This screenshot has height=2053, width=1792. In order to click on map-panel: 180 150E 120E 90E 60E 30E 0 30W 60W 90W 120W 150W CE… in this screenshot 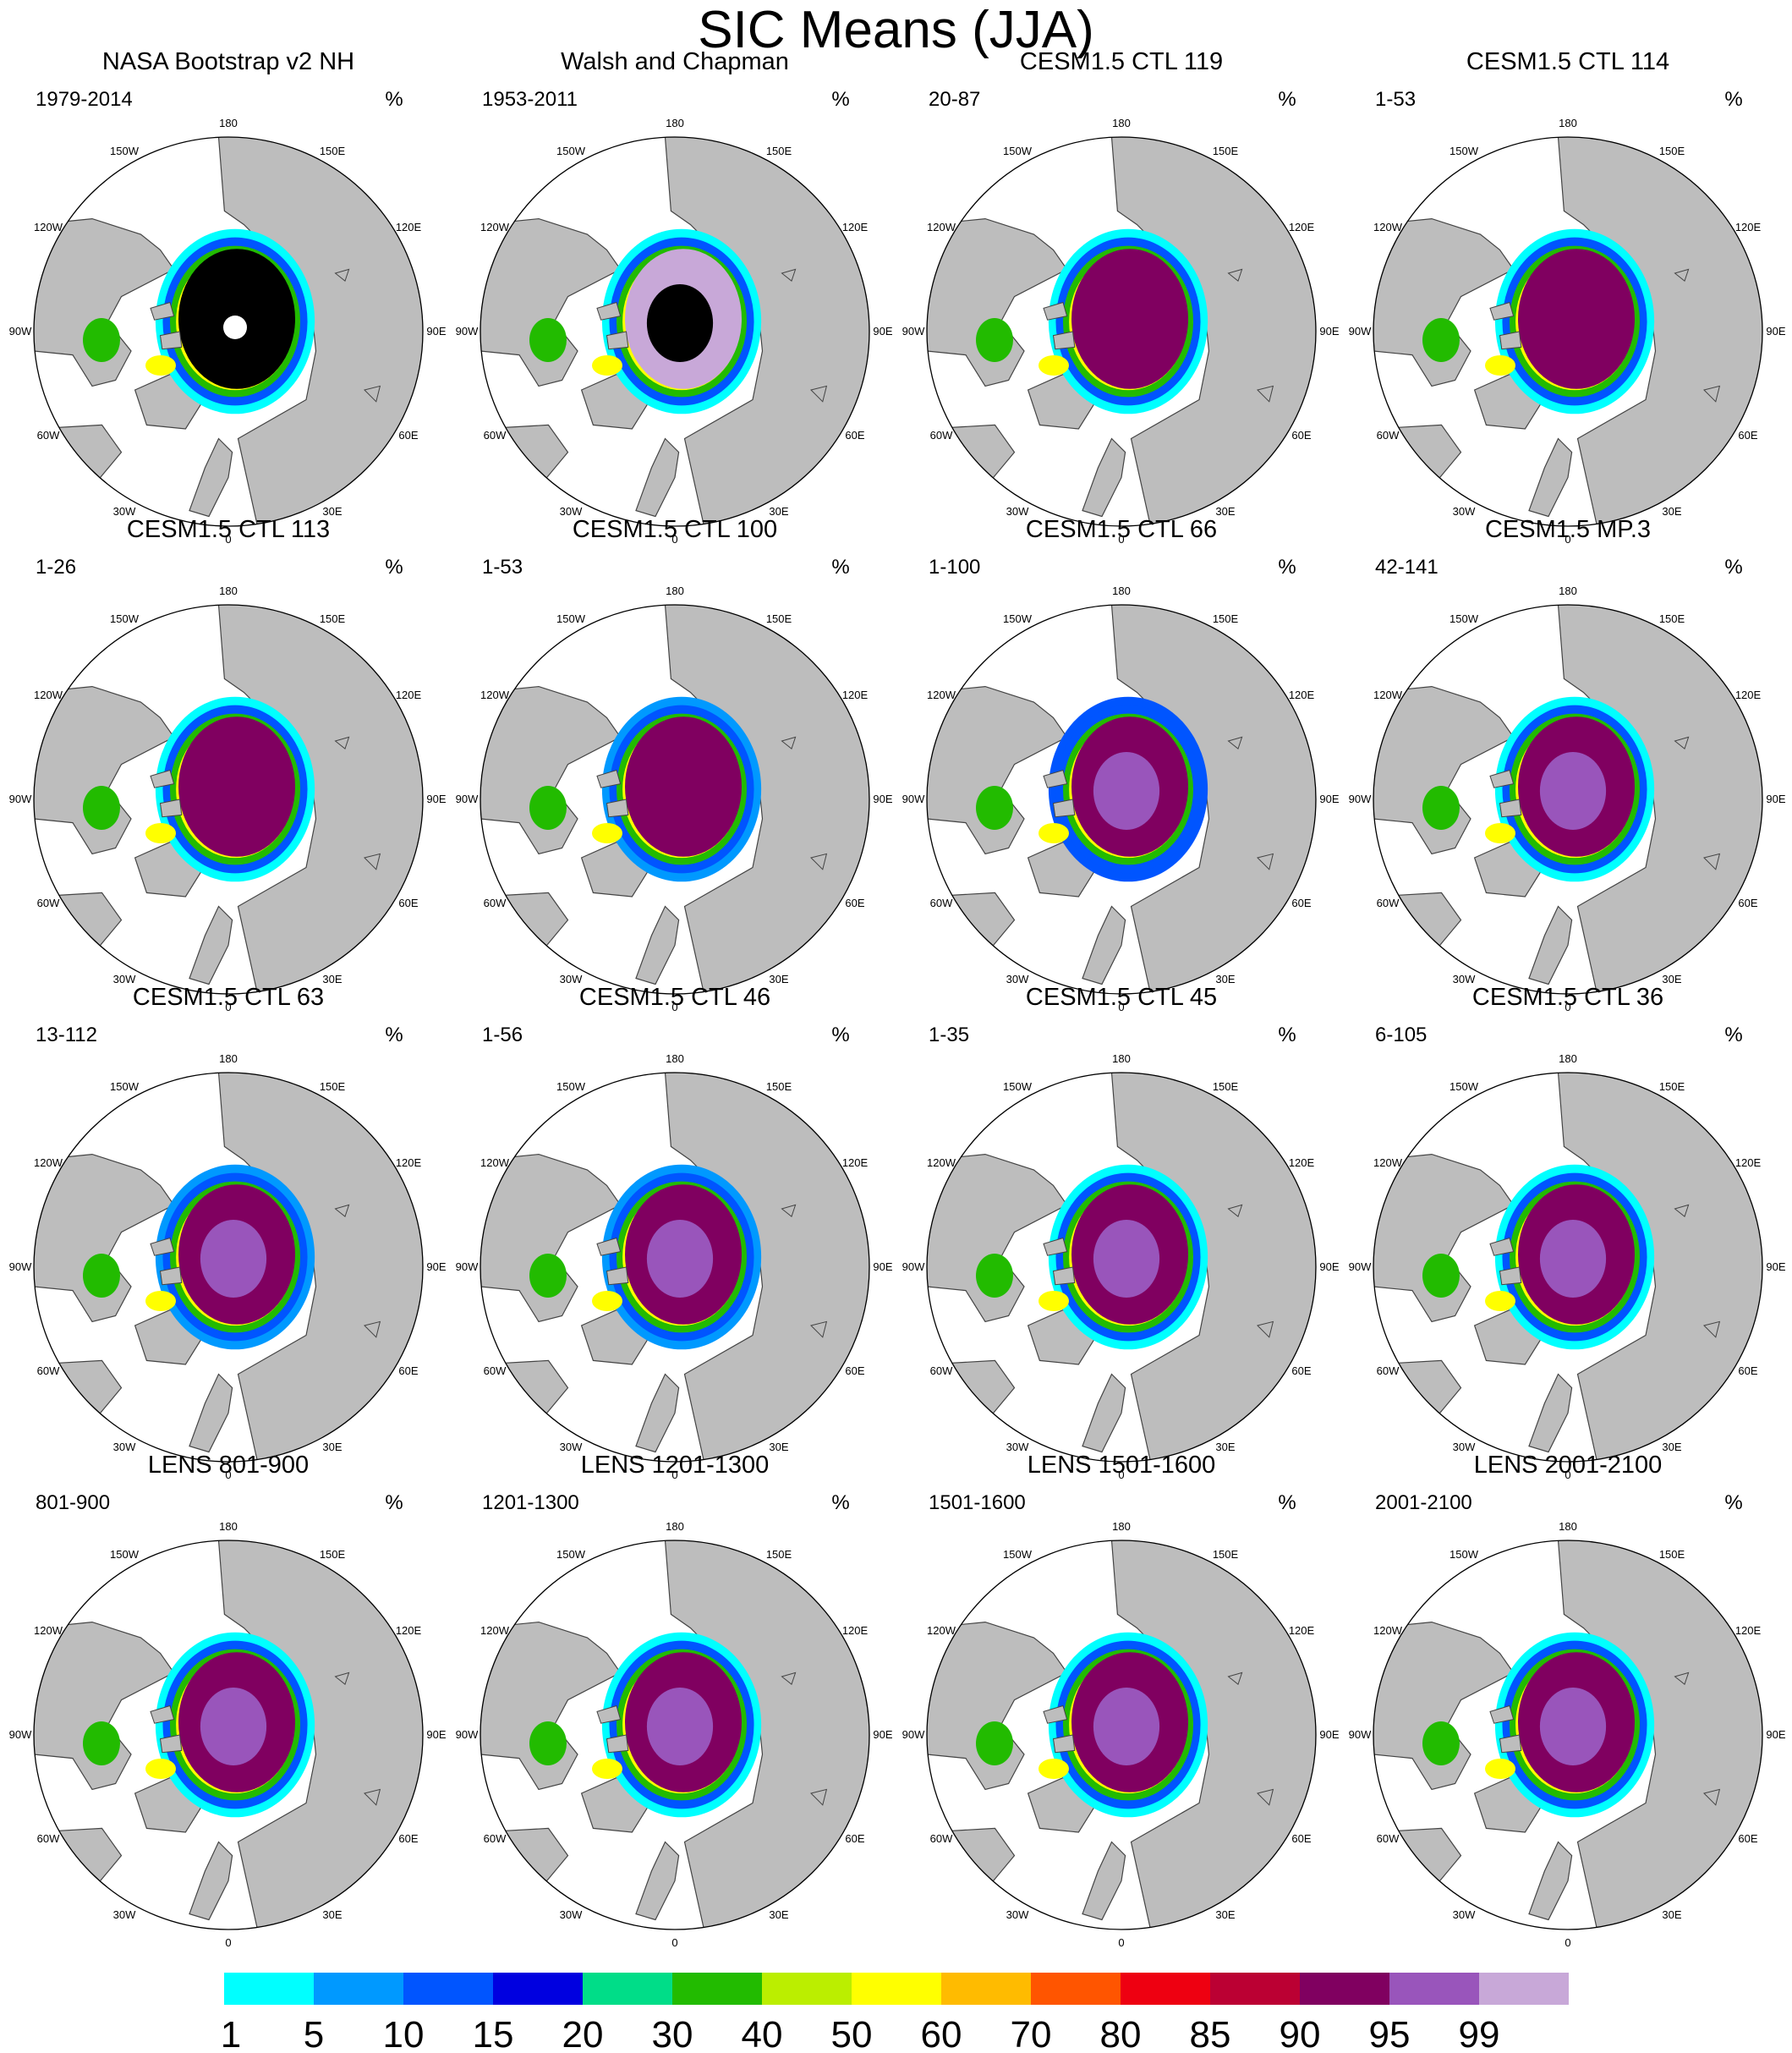, I will do `click(1567, 1233)`.